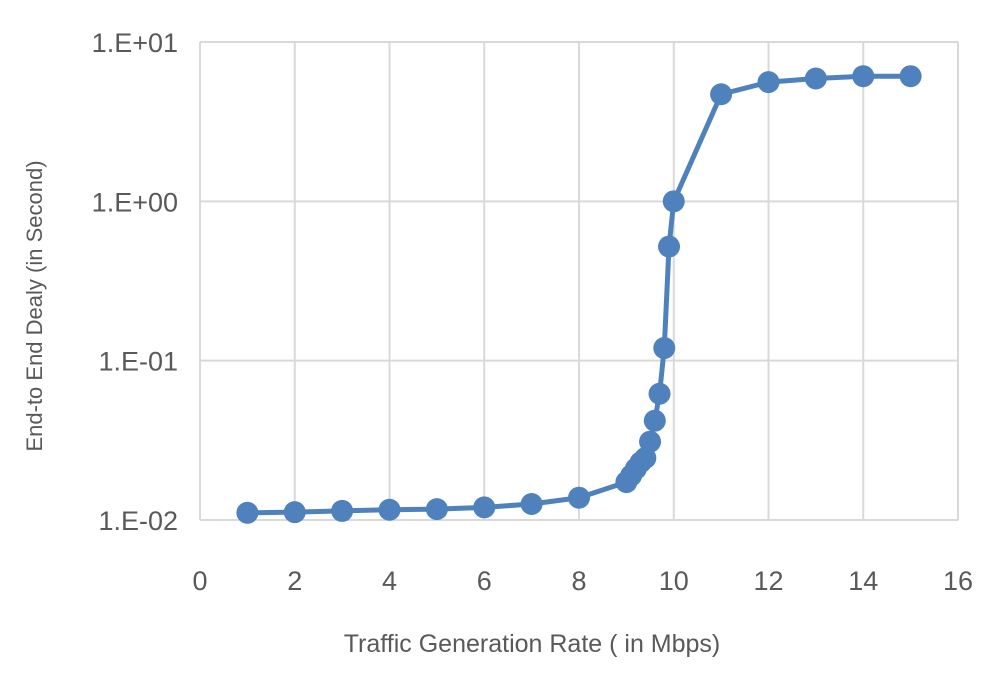  What do you see at coordinates (135, 43) in the screenshot?
I see `y-tick-label: 1.E+01` at bounding box center [135, 43].